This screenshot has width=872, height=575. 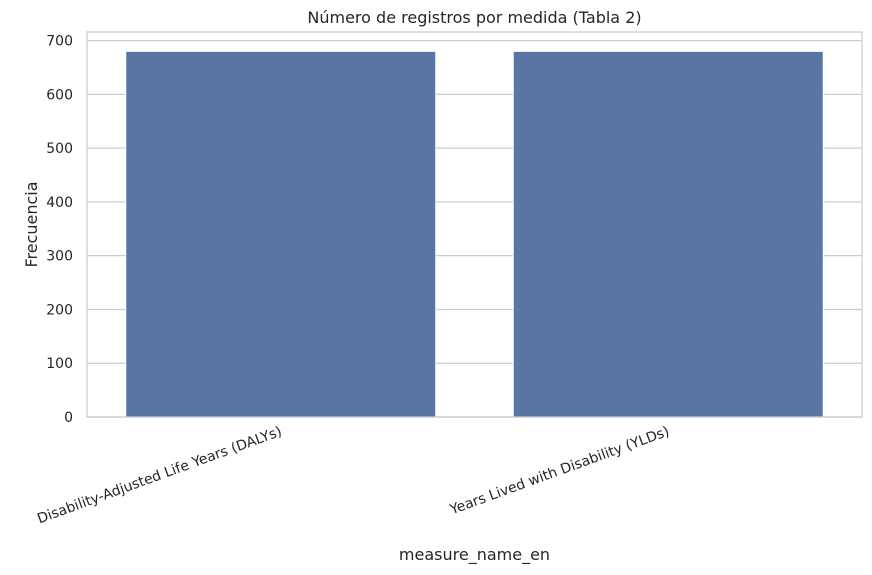 What do you see at coordinates (59, 230) in the screenshot?
I see `y-tick-labels: 0 100 200 300 400 500 600 700` at bounding box center [59, 230].